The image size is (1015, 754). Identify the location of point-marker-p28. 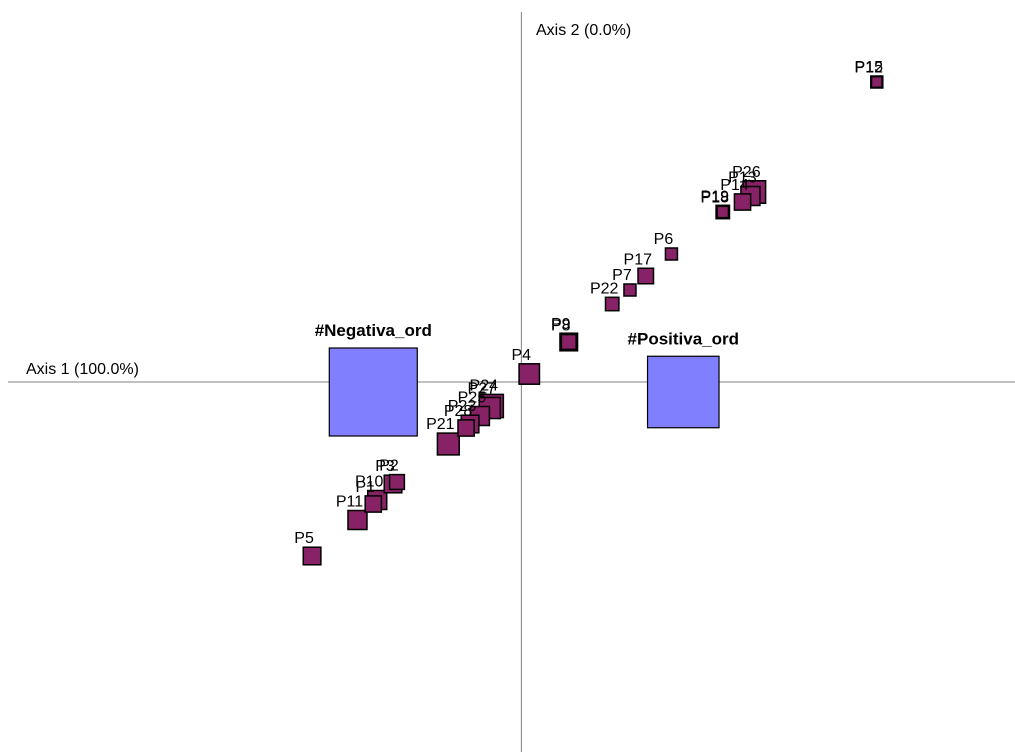
(466, 428).